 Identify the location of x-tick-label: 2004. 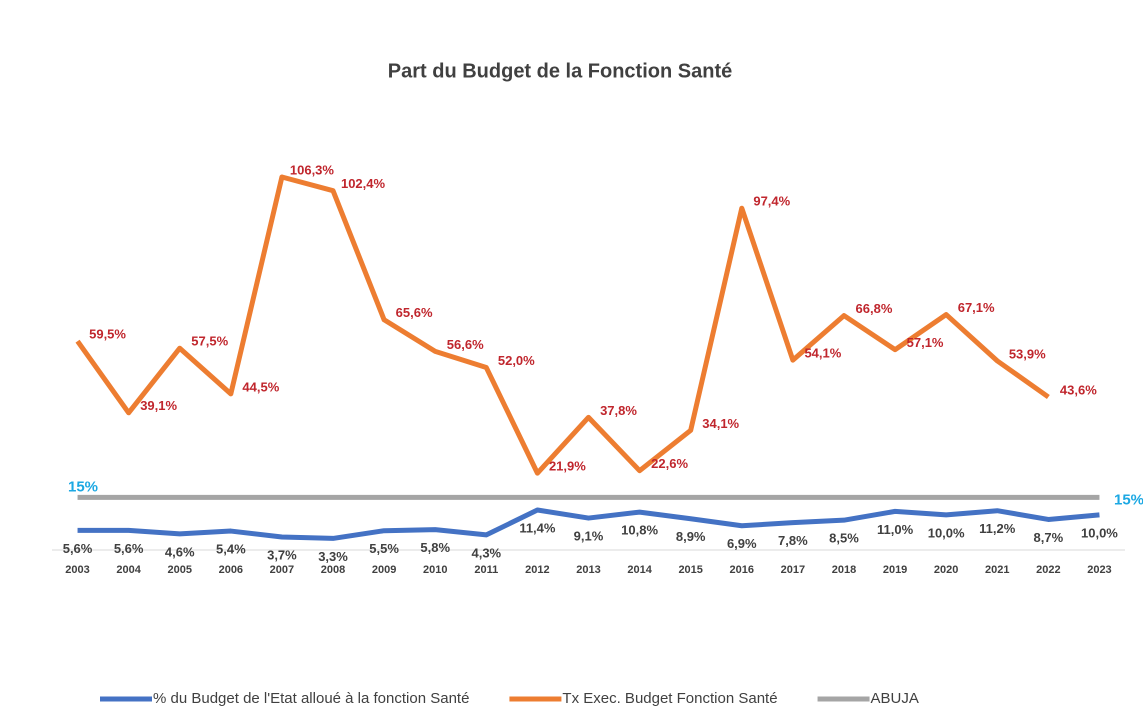
(128, 570).